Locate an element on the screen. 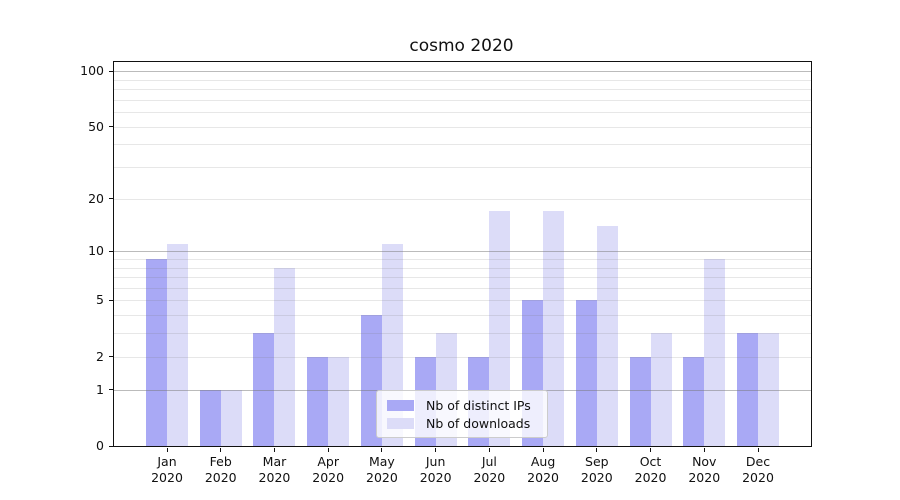 The image size is (900, 500). bar-downloads-mar is located at coordinates (285, 356).